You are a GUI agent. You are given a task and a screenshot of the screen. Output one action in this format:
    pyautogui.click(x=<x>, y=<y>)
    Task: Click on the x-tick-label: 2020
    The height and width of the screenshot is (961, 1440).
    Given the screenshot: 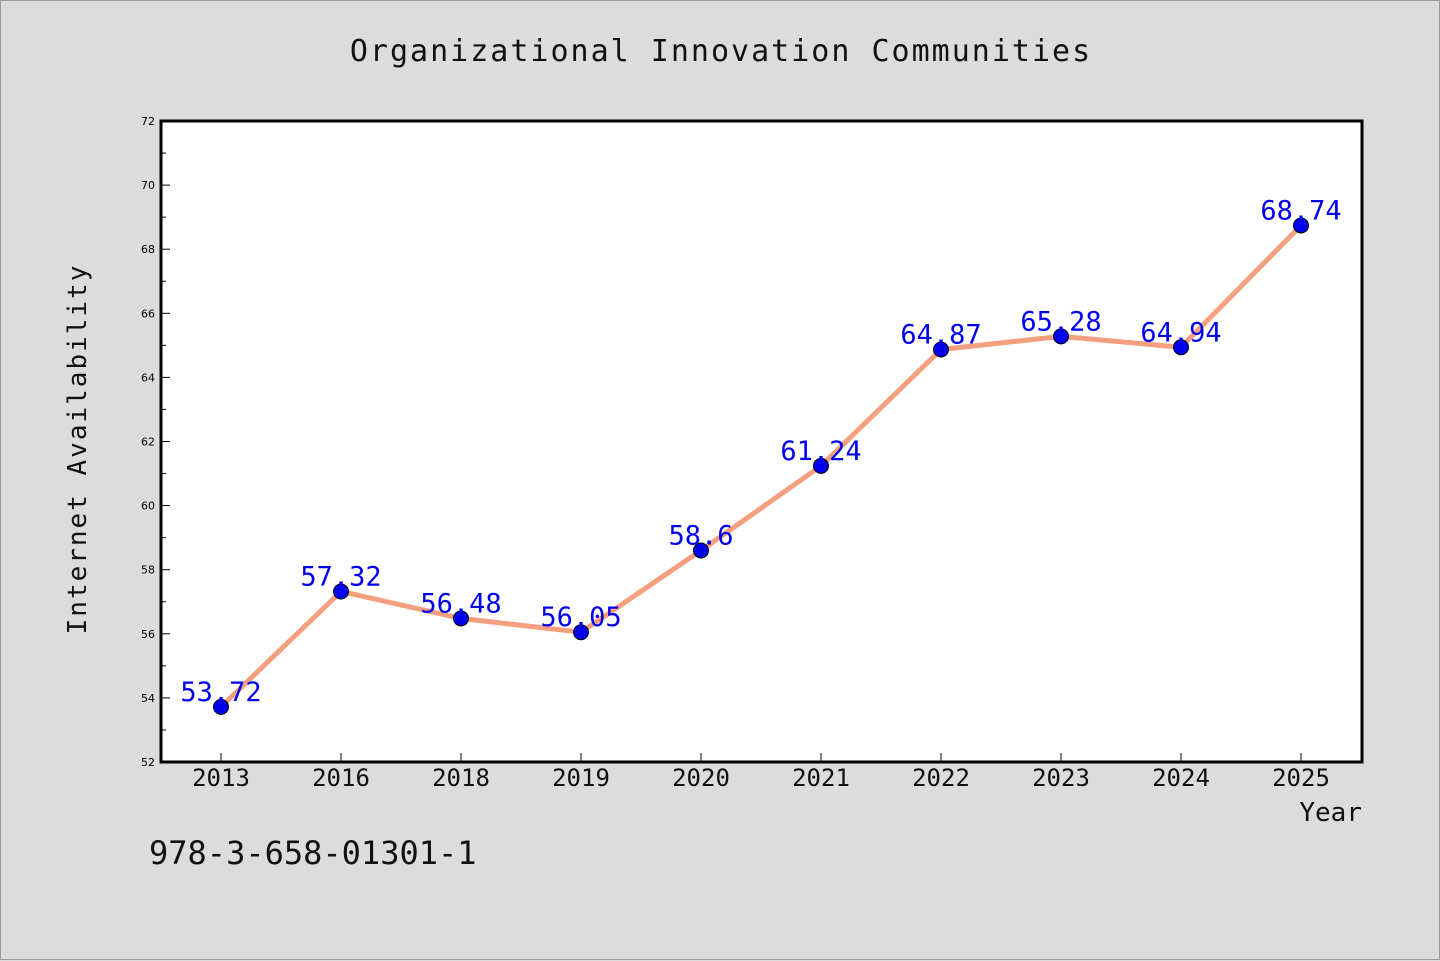 What is the action you would take?
    pyautogui.click(x=701, y=778)
    